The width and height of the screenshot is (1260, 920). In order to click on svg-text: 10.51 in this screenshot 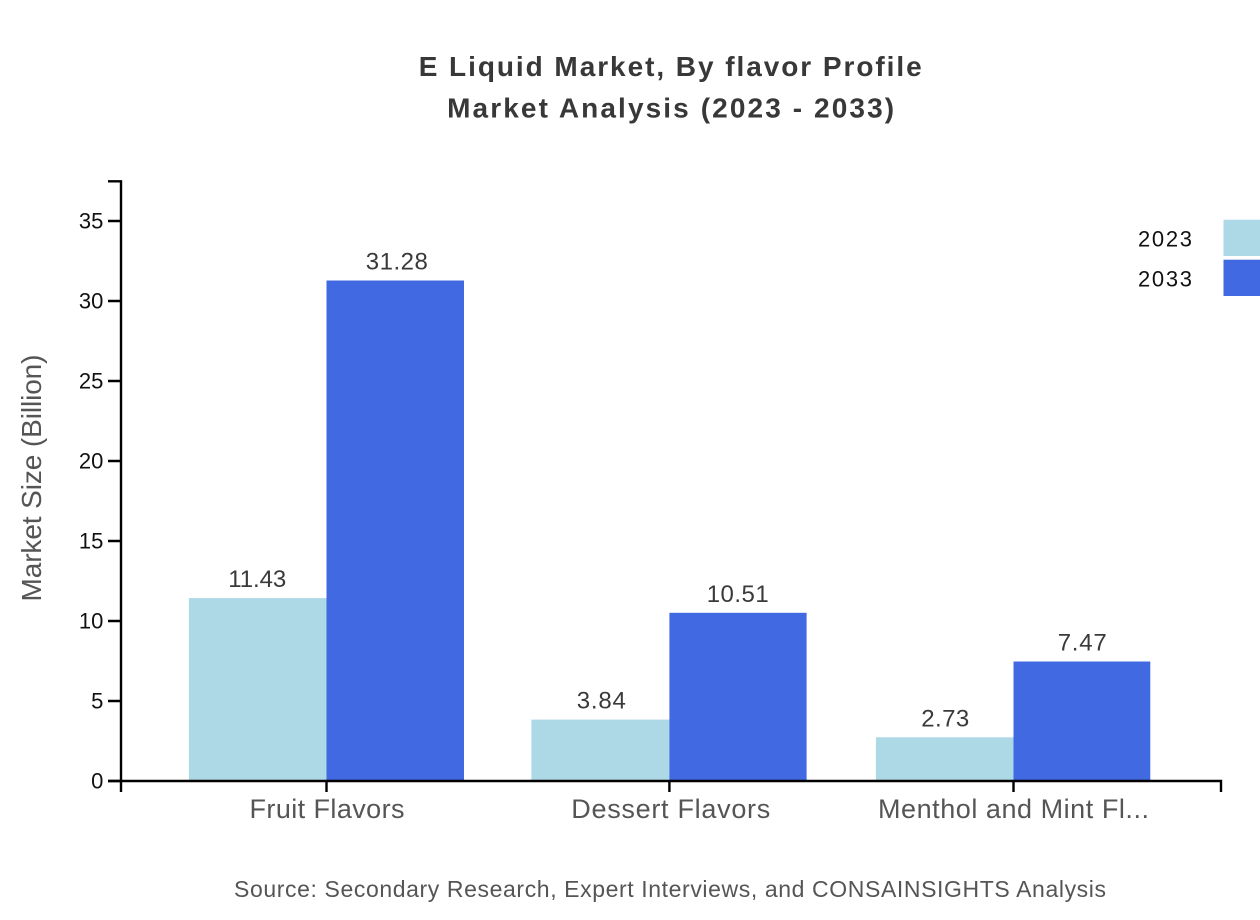, I will do `click(738, 594)`.